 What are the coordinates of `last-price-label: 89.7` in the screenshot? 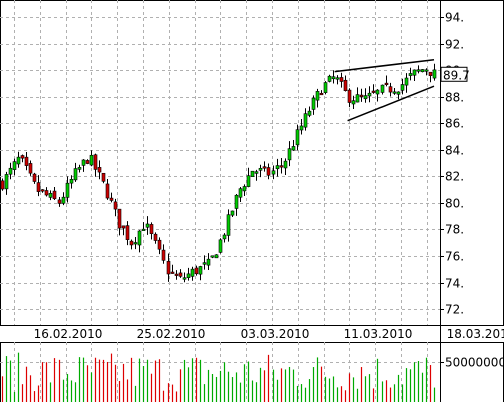 It's located at (456, 75).